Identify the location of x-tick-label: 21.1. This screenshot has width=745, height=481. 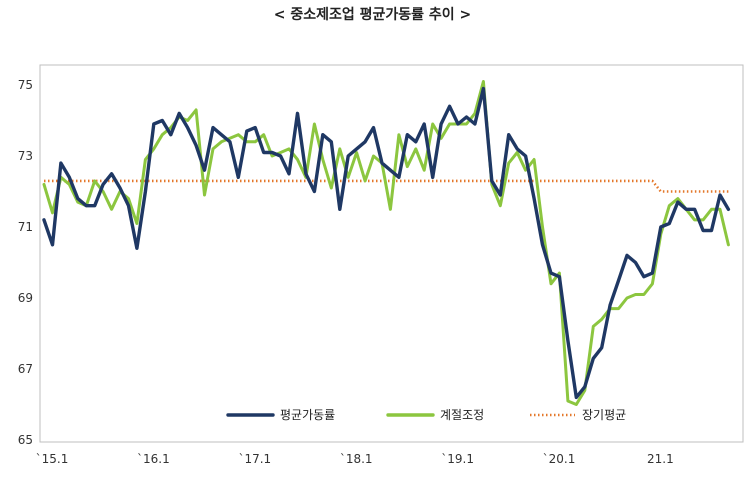
(660, 459).